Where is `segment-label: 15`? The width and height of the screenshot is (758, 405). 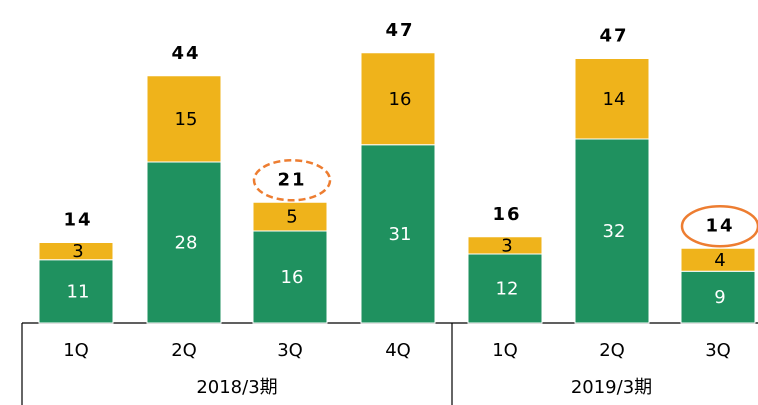
segment-label: 15 is located at coordinates (186, 119).